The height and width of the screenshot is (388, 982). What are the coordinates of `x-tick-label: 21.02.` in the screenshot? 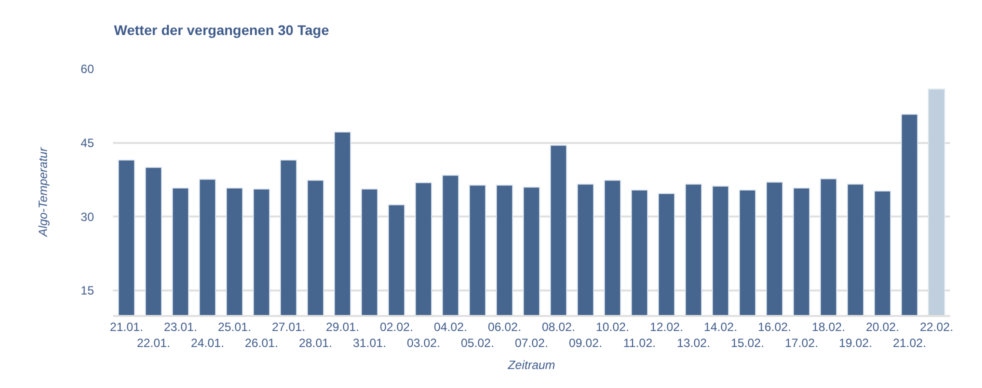 It's located at (909, 343).